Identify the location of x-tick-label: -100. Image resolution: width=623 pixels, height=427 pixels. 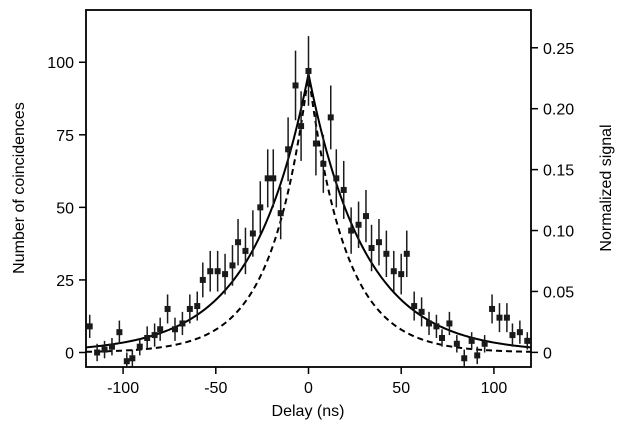
(123, 388).